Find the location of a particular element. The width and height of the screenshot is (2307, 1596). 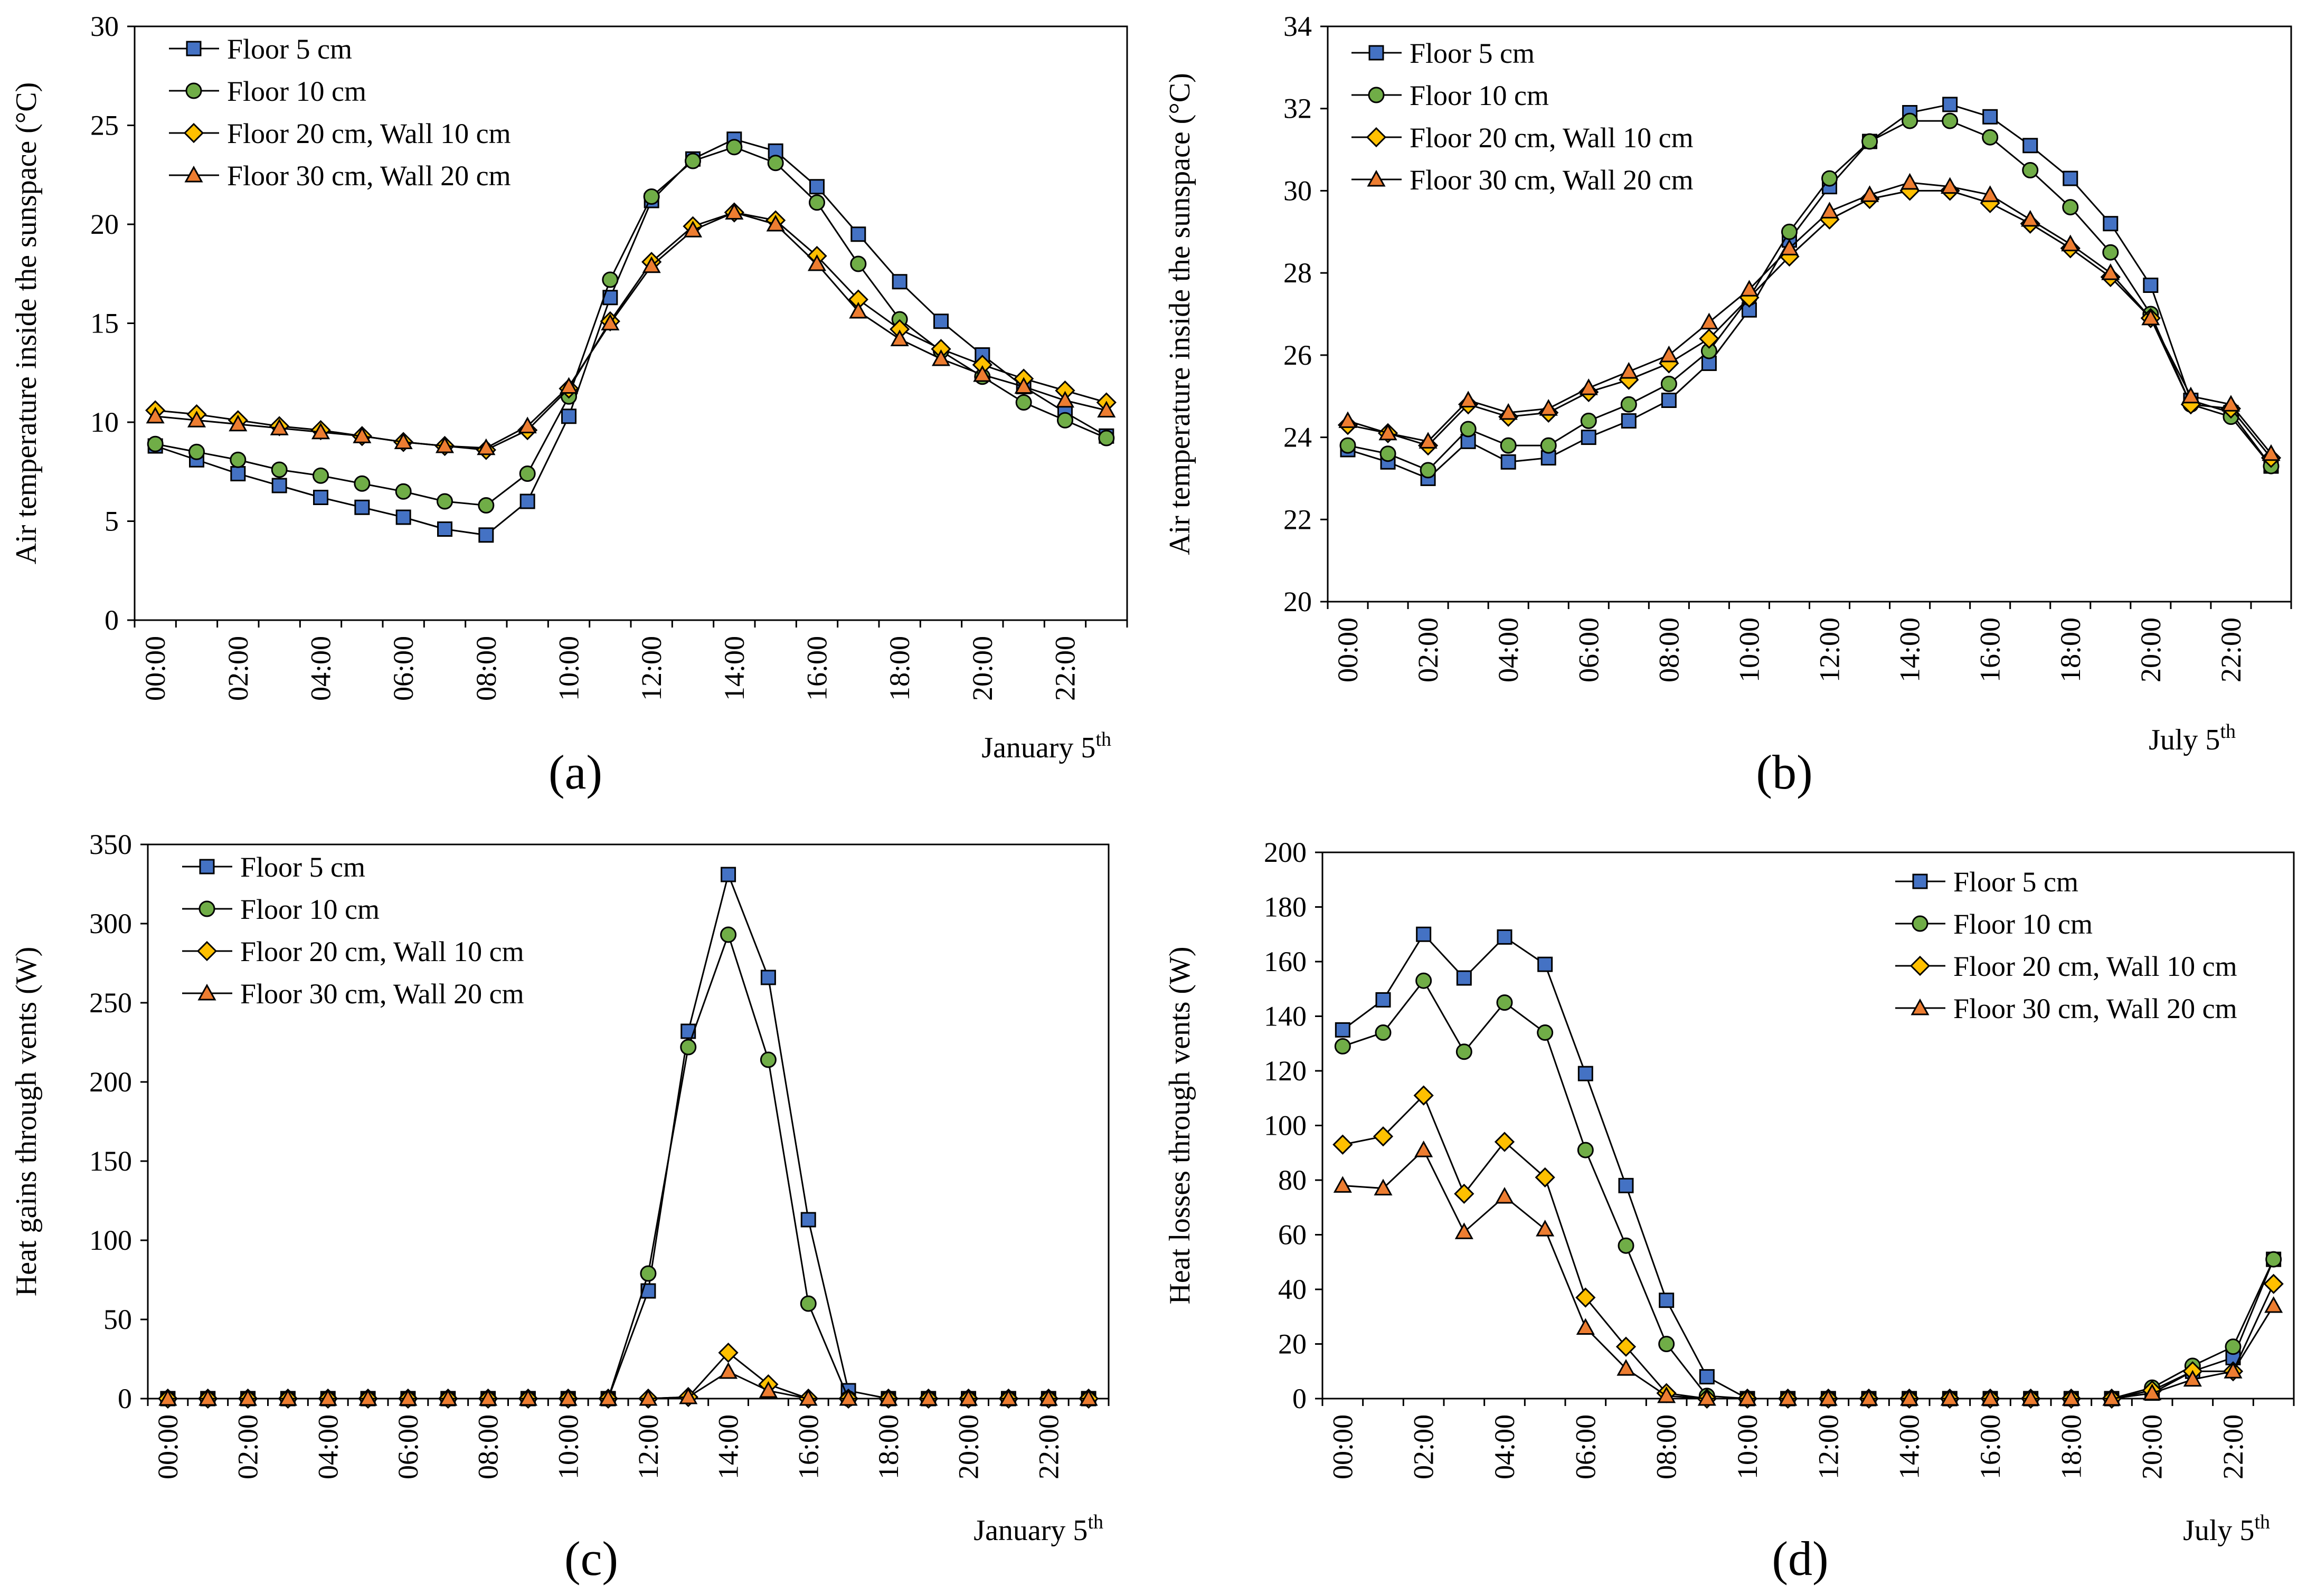

y-tick-label: 200 is located at coordinates (111, 1082).